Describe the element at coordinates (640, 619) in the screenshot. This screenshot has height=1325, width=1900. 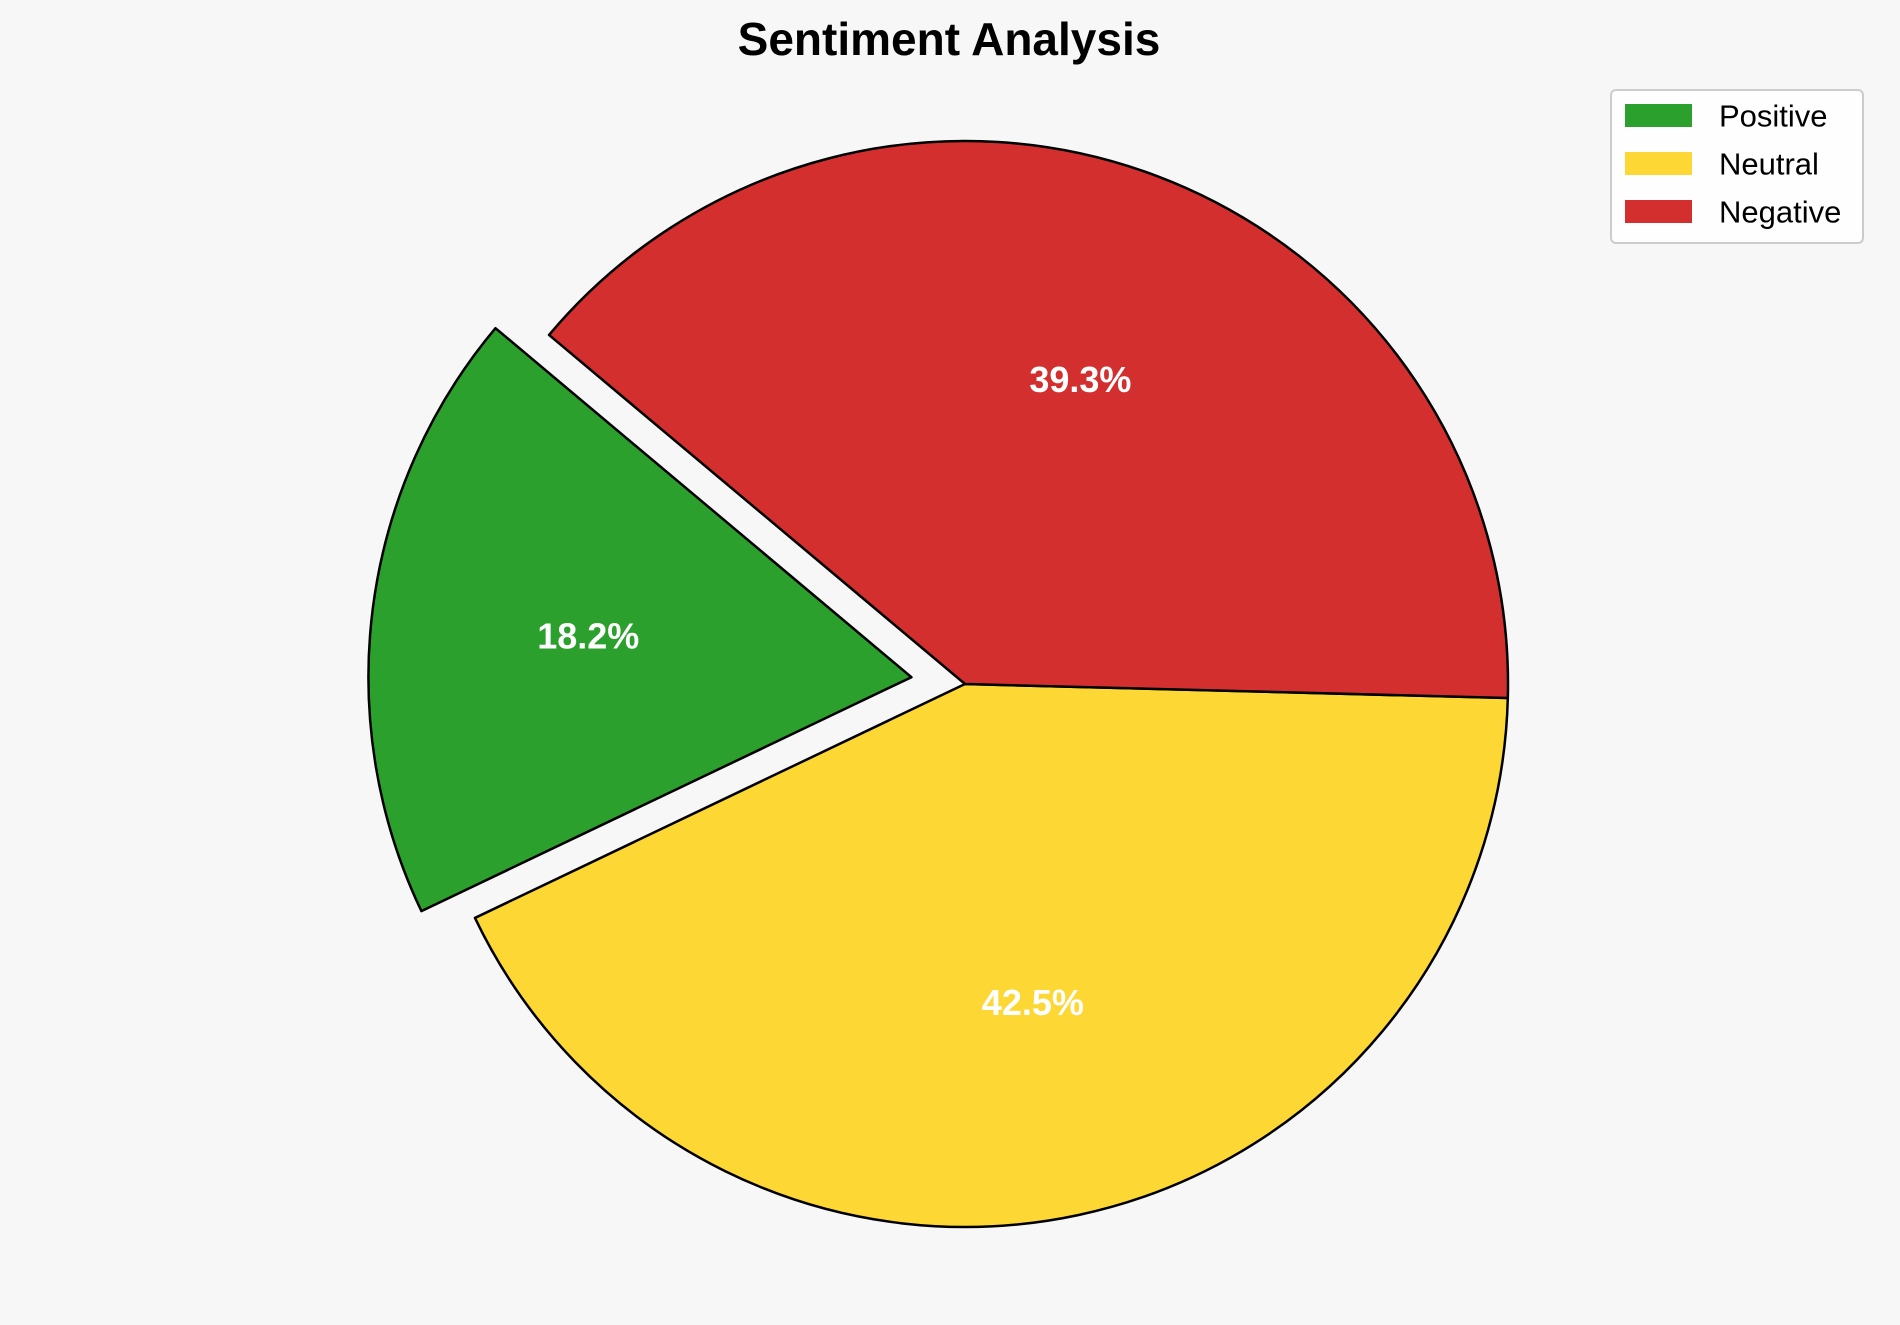
I see `pie-slice-positive` at that location.